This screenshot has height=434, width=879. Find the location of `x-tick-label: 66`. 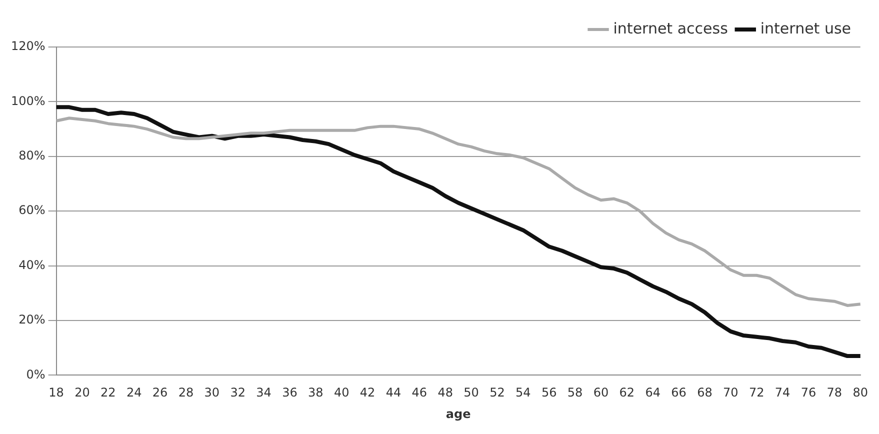

x-tick-label: 66 is located at coordinates (678, 393).